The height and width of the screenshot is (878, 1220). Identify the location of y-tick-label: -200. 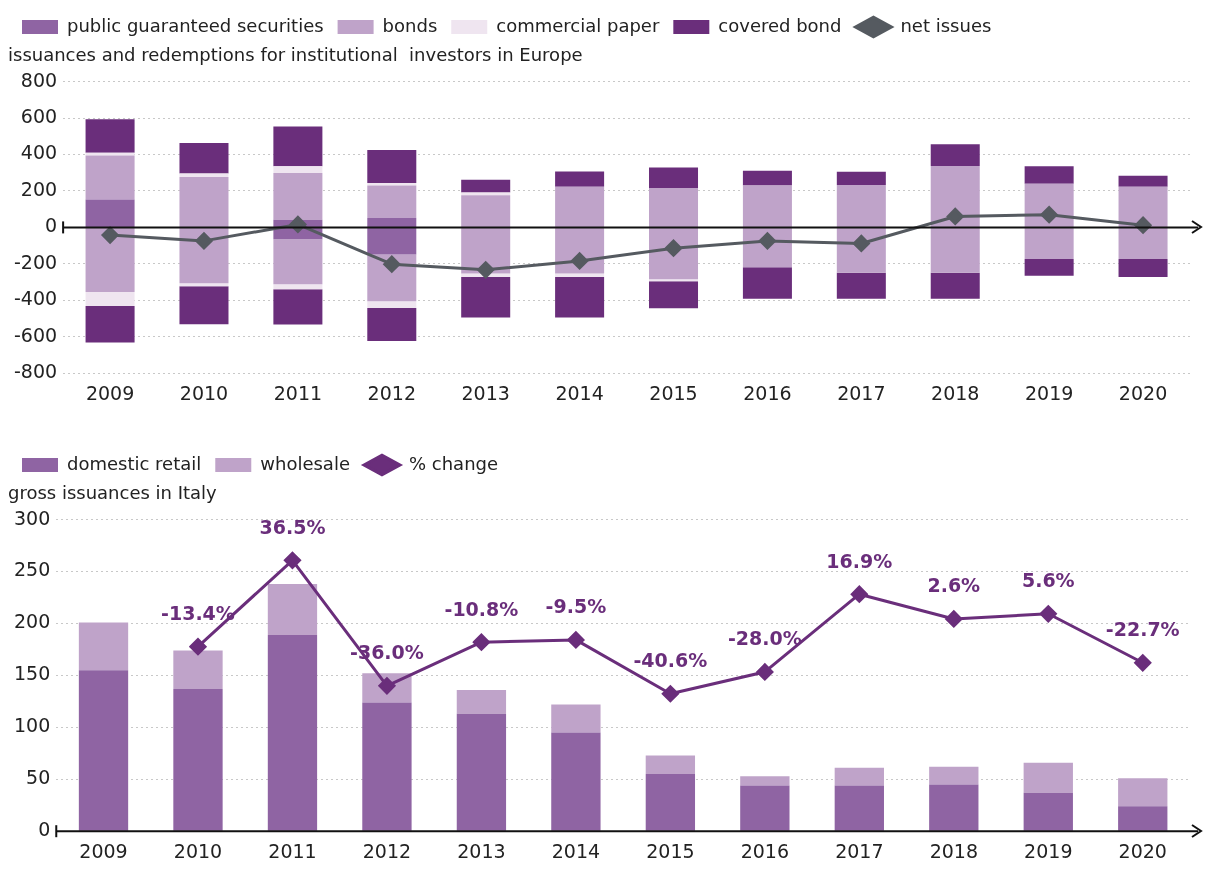
(36, 261).